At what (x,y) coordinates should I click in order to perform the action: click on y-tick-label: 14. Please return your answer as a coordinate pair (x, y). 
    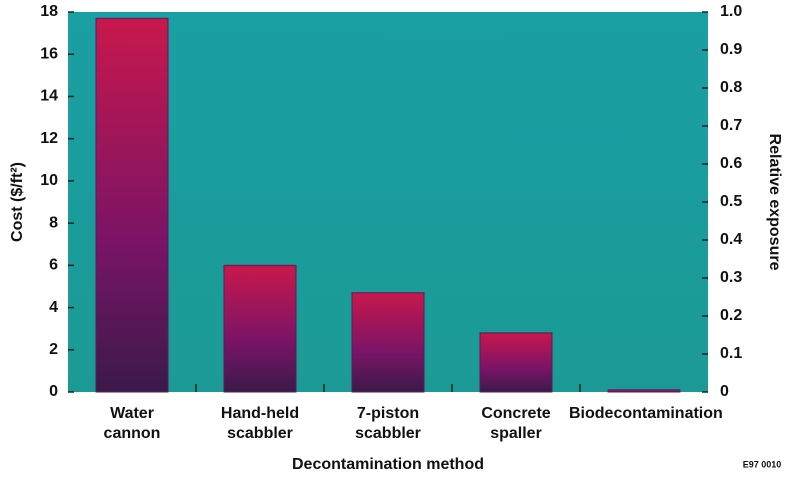
    Looking at the image, I should click on (49, 96).